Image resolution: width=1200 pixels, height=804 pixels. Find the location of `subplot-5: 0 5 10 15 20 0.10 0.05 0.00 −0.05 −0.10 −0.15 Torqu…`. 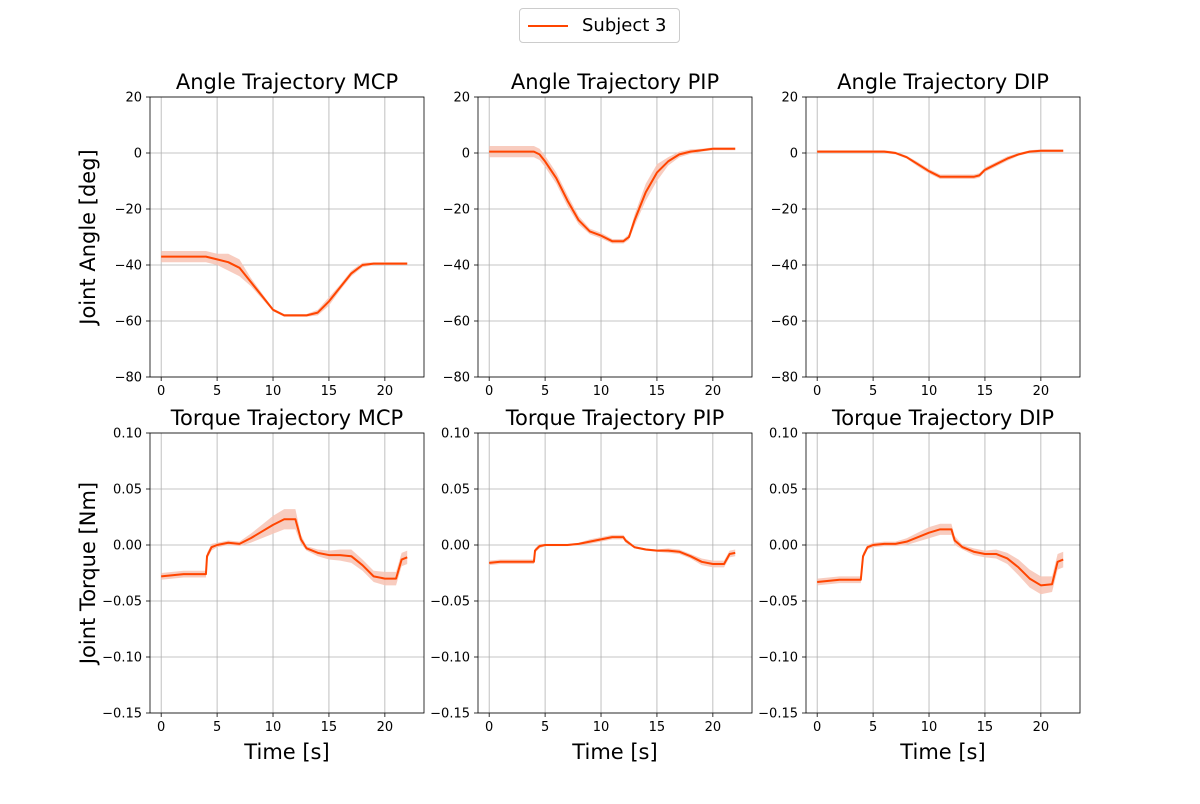

subplot-5: 0 5 10 15 20 0.10 0.05 0.00 −0.05 −0.10 −0.15 Torqu… is located at coordinates (591, 585).